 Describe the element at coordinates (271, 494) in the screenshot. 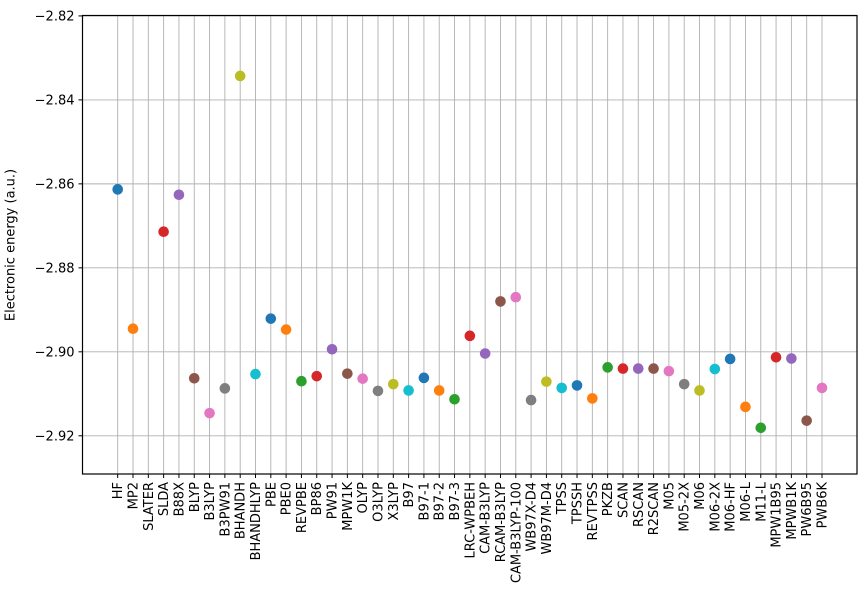

I see `x-tick-label: PBE` at that location.